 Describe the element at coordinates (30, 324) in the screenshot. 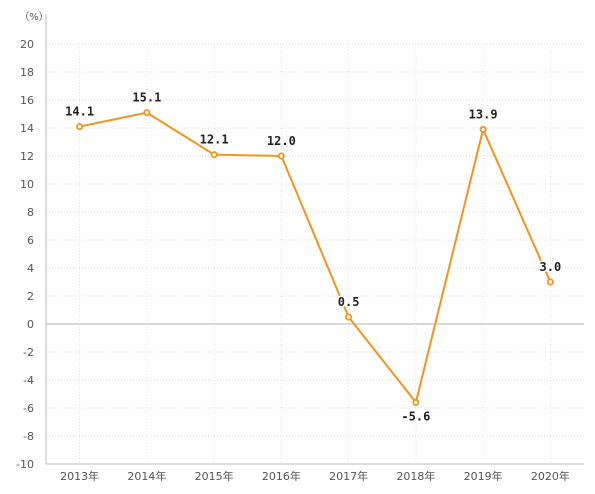

I see `y-tick-label: 0` at that location.